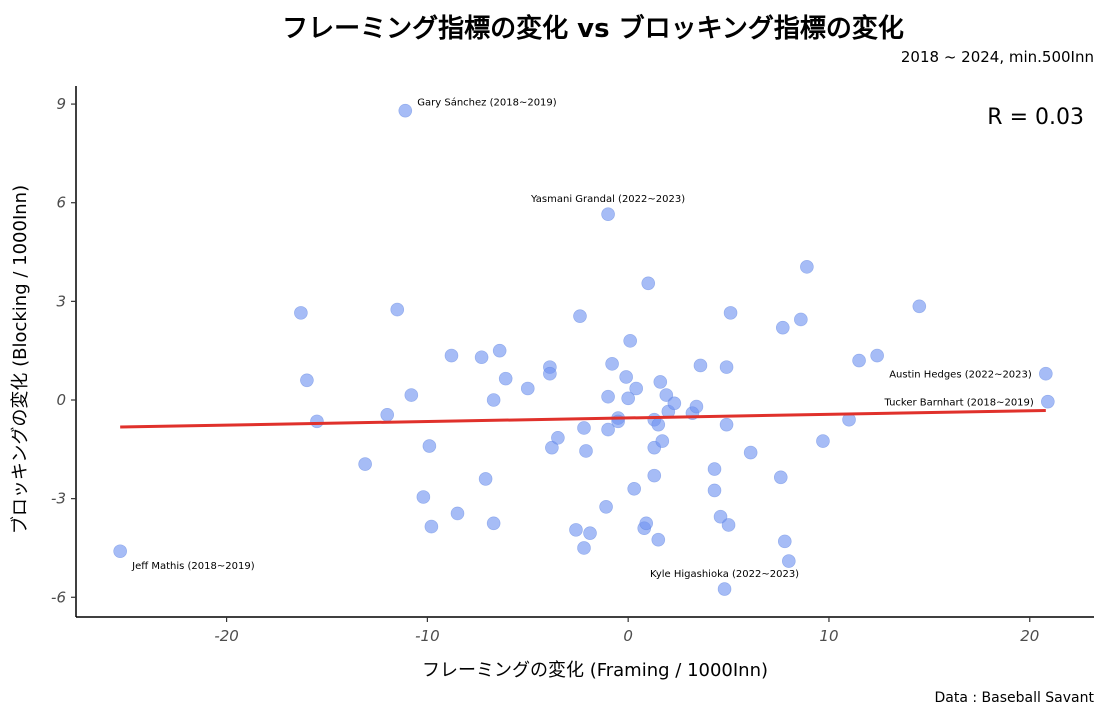 Image resolution: width=1106 pixels, height=720 pixels. Describe the element at coordinates (583, 419) in the screenshot. I see `regression-line` at that location.